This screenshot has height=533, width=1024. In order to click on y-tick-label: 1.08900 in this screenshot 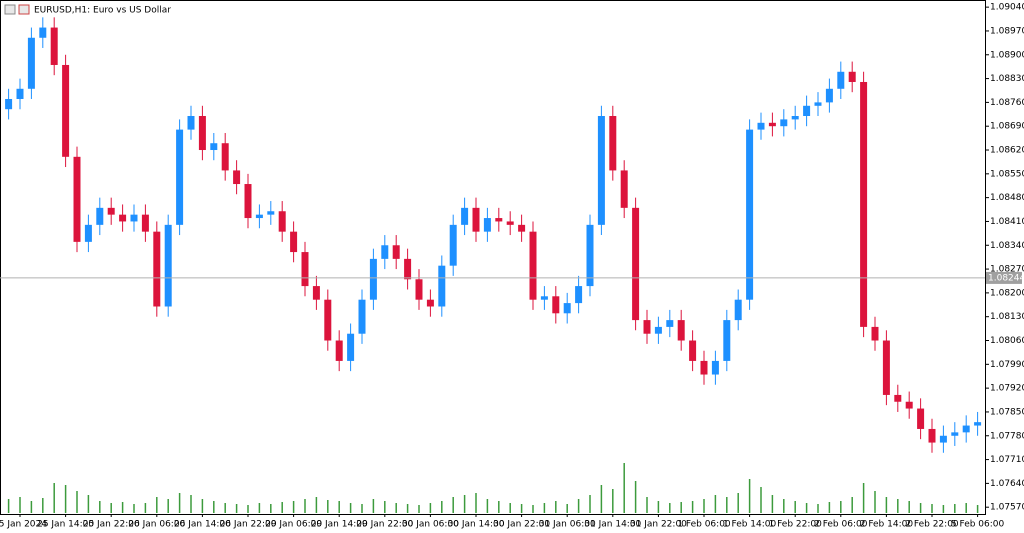, I will do `click(1007, 55)`.